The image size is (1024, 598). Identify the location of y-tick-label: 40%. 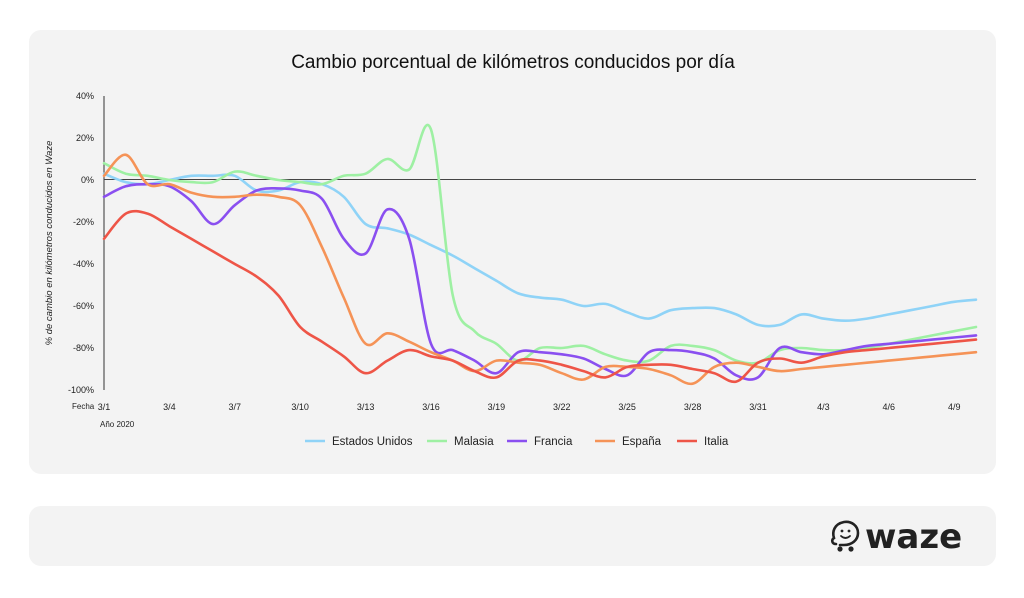
(85, 96).